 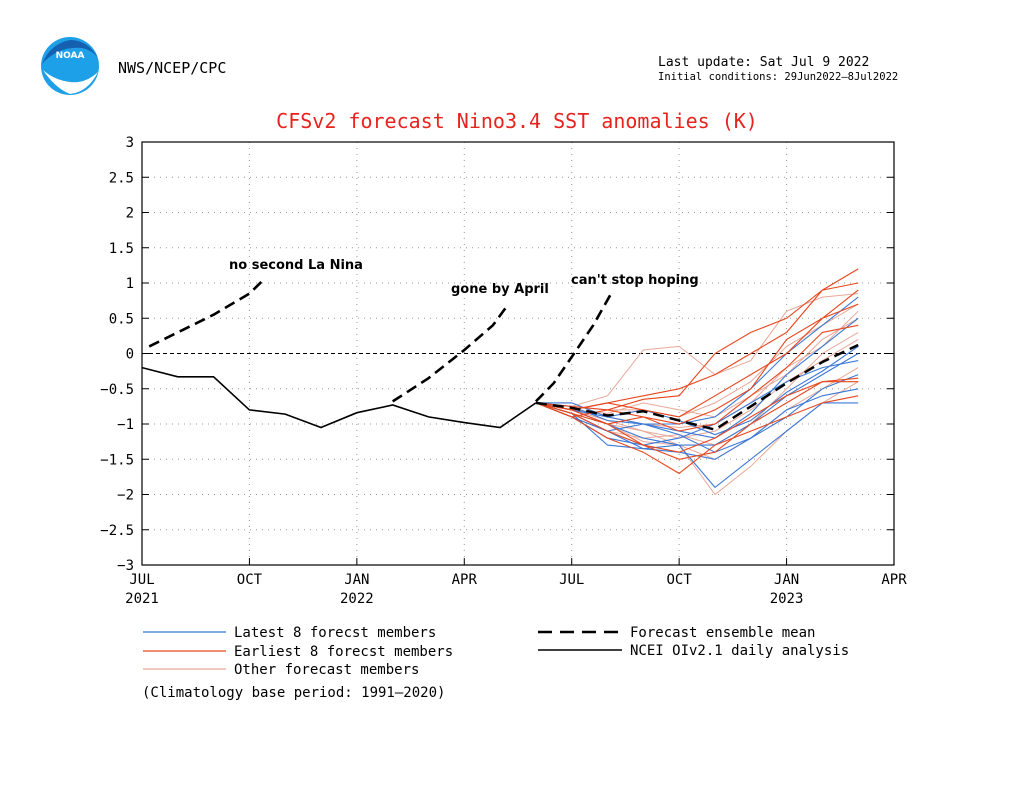 What do you see at coordinates (787, 599) in the screenshot?
I see `x-tick-year: 2023` at bounding box center [787, 599].